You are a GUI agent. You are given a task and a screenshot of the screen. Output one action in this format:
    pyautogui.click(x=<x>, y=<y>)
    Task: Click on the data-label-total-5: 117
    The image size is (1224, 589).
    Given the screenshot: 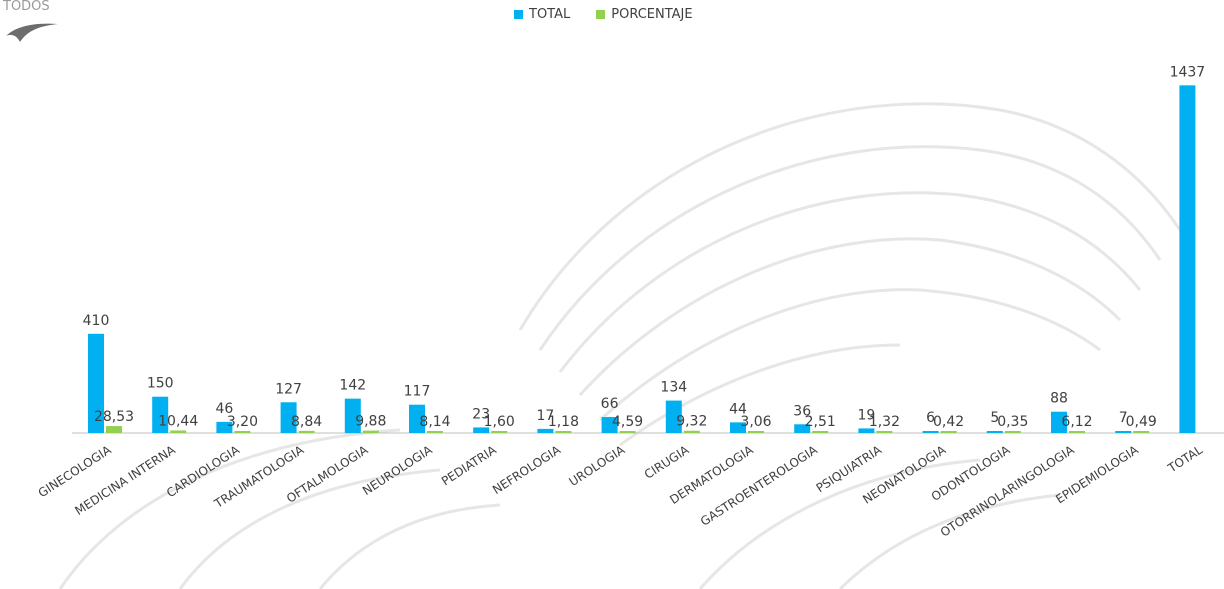 What is the action you would take?
    pyautogui.click(x=417, y=392)
    